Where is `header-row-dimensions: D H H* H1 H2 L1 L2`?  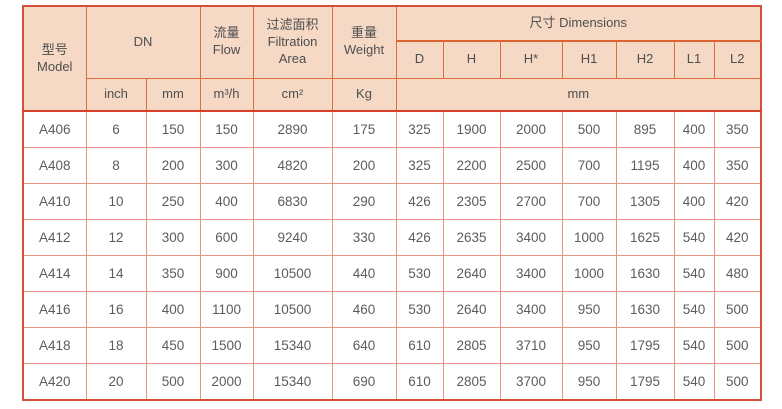 header-row-dimensions: D H H* H1 H2 L1 L2 is located at coordinates (392, 59).